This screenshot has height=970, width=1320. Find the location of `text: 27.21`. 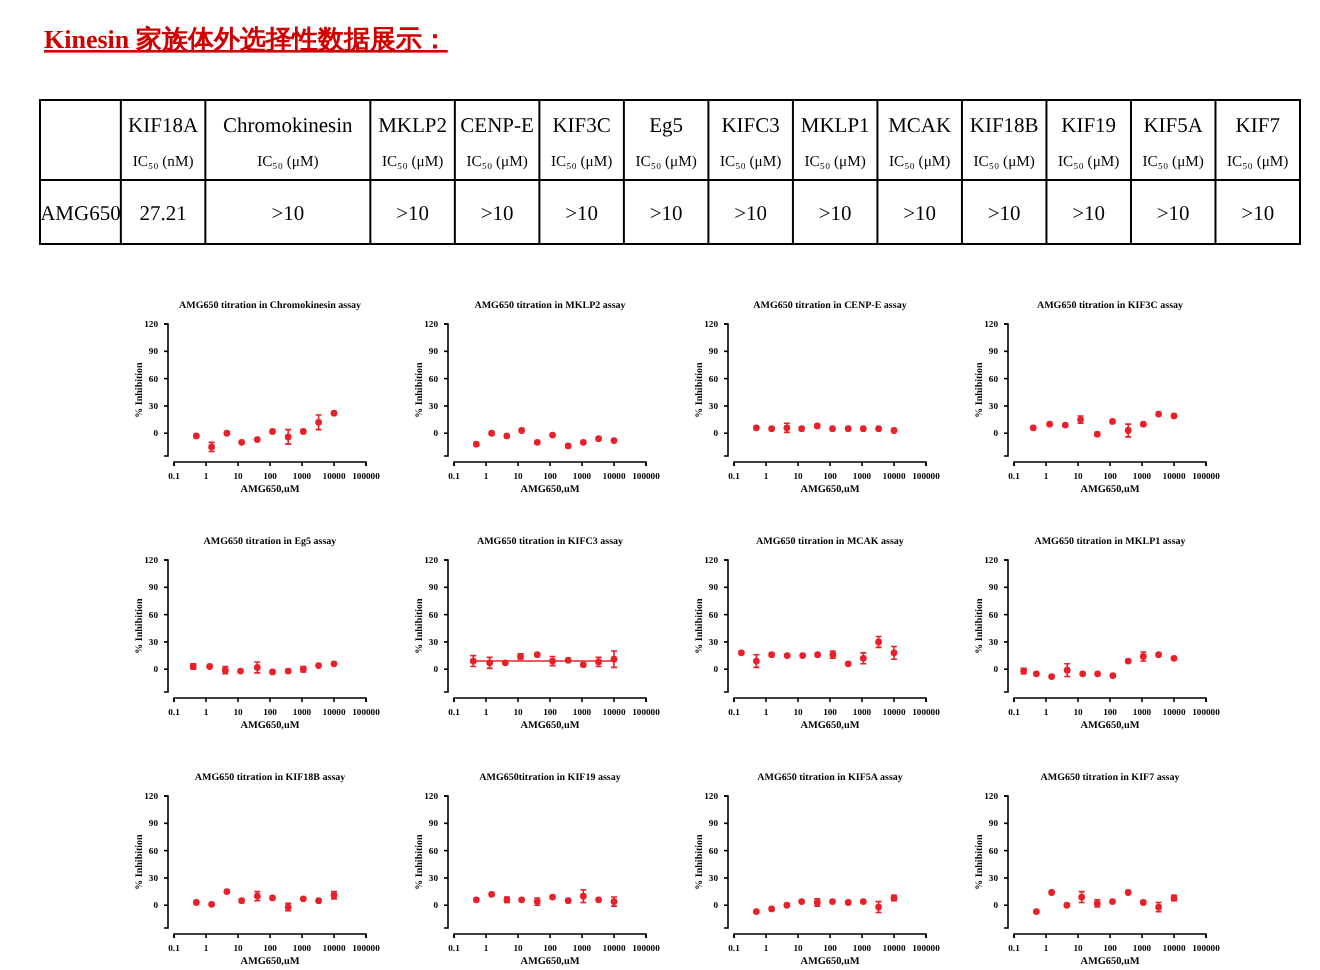

text: 27.21 is located at coordinates (163, 215).